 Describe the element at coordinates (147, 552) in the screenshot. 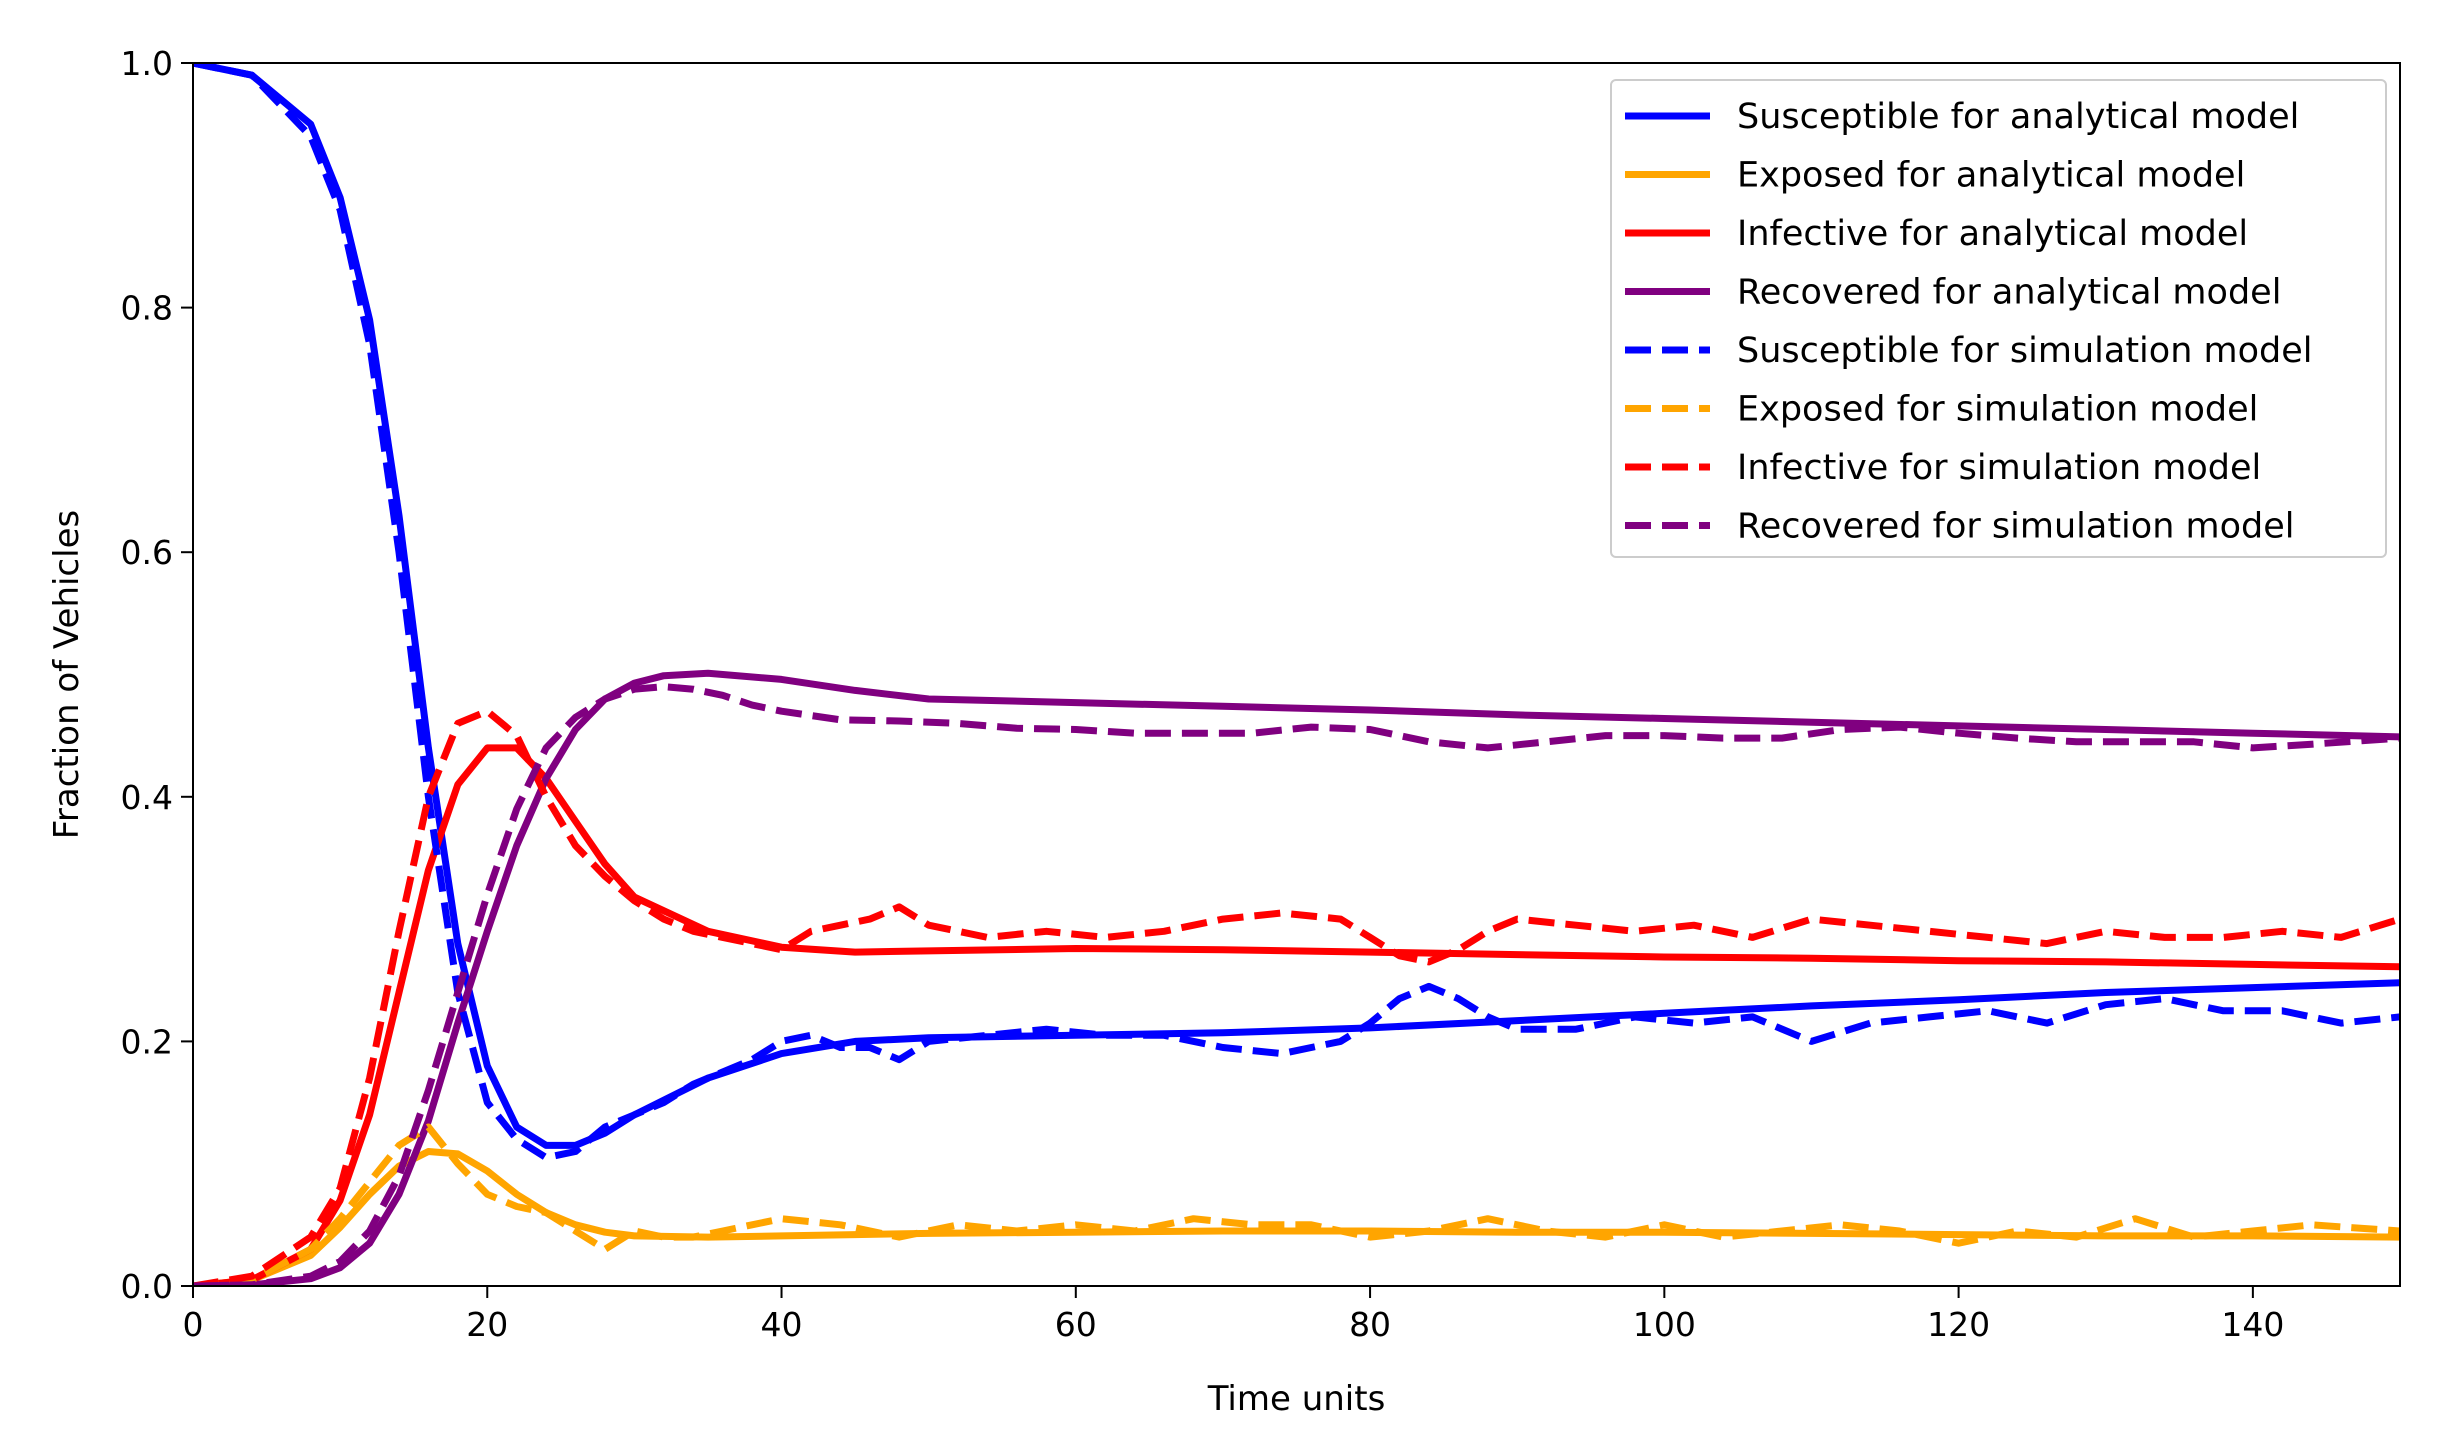

I see `y-tick-label: 0.6` at that location.